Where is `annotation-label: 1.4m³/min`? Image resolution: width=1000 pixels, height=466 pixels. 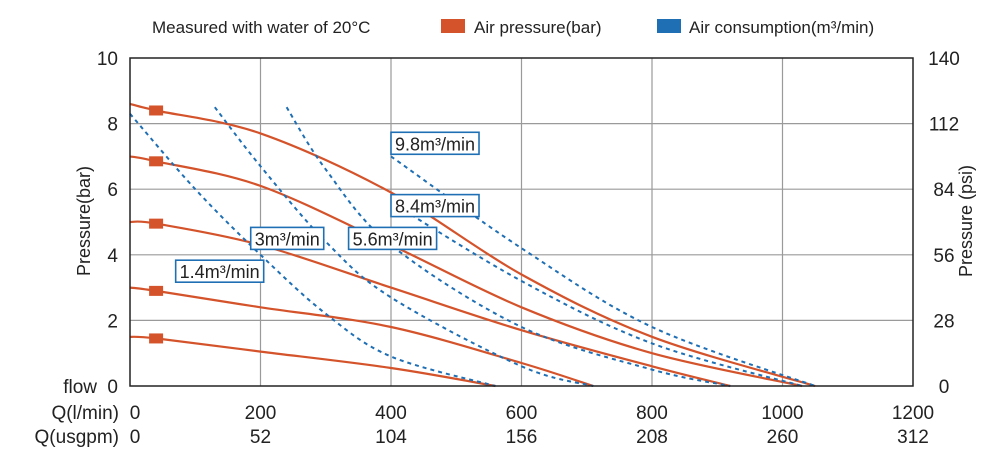
annotation-label: 1.4m³/min is located at coordinates (220, 272).